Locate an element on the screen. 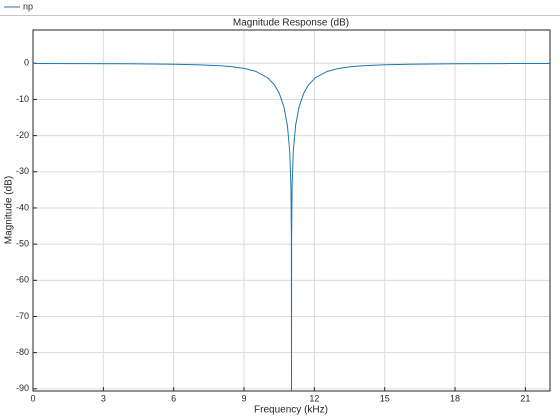  x-tick-label: 6 is located at coordinates (173, 398).